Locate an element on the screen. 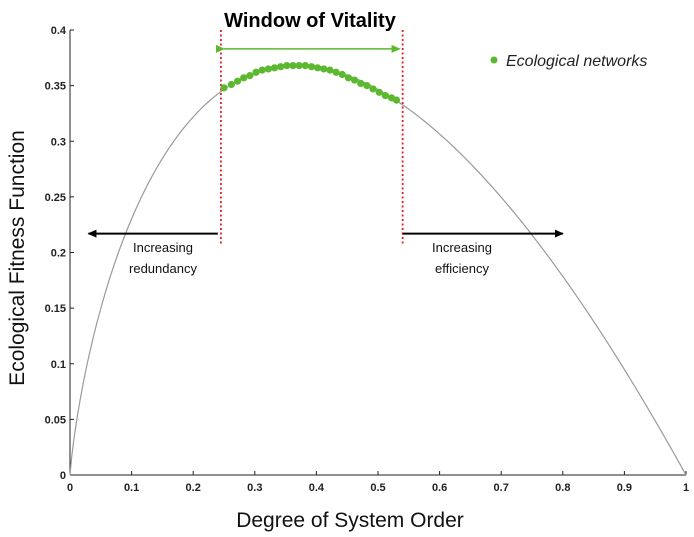 The image size is (694, 537). y-tick-label: 0.3 is located at coordinates (58, 142).